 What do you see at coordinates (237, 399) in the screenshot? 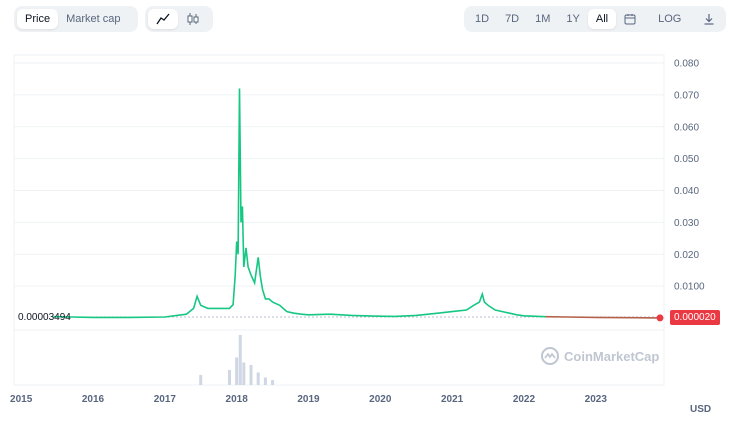
I see `x-tick-label: 2018` at bounding box center [237, 399].